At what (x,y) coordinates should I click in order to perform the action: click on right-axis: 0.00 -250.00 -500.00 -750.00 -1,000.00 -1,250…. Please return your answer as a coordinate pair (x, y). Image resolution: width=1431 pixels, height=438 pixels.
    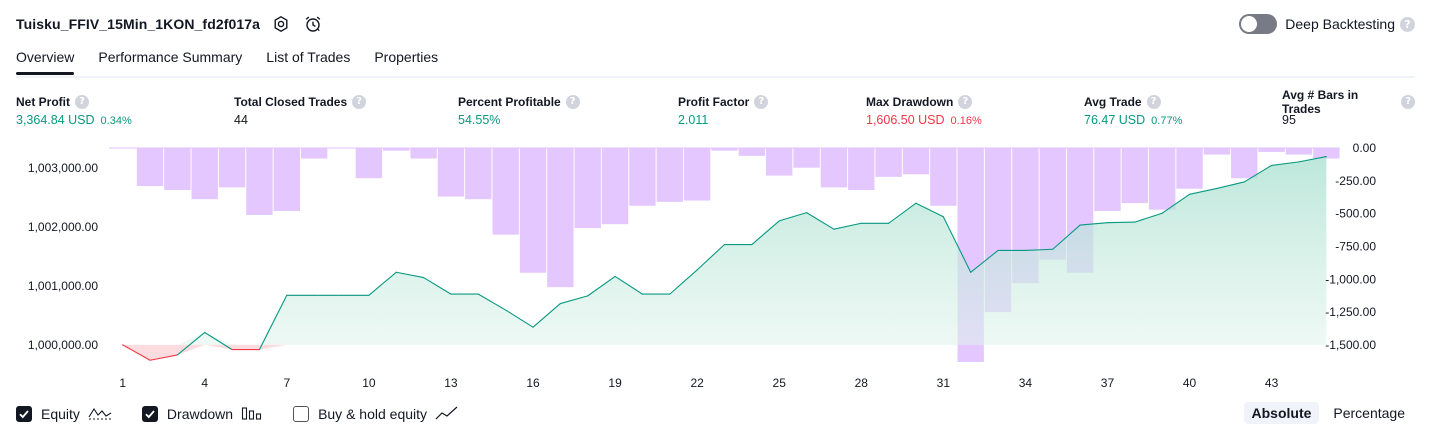
    Looking at the image, I should click on (1350, 246).